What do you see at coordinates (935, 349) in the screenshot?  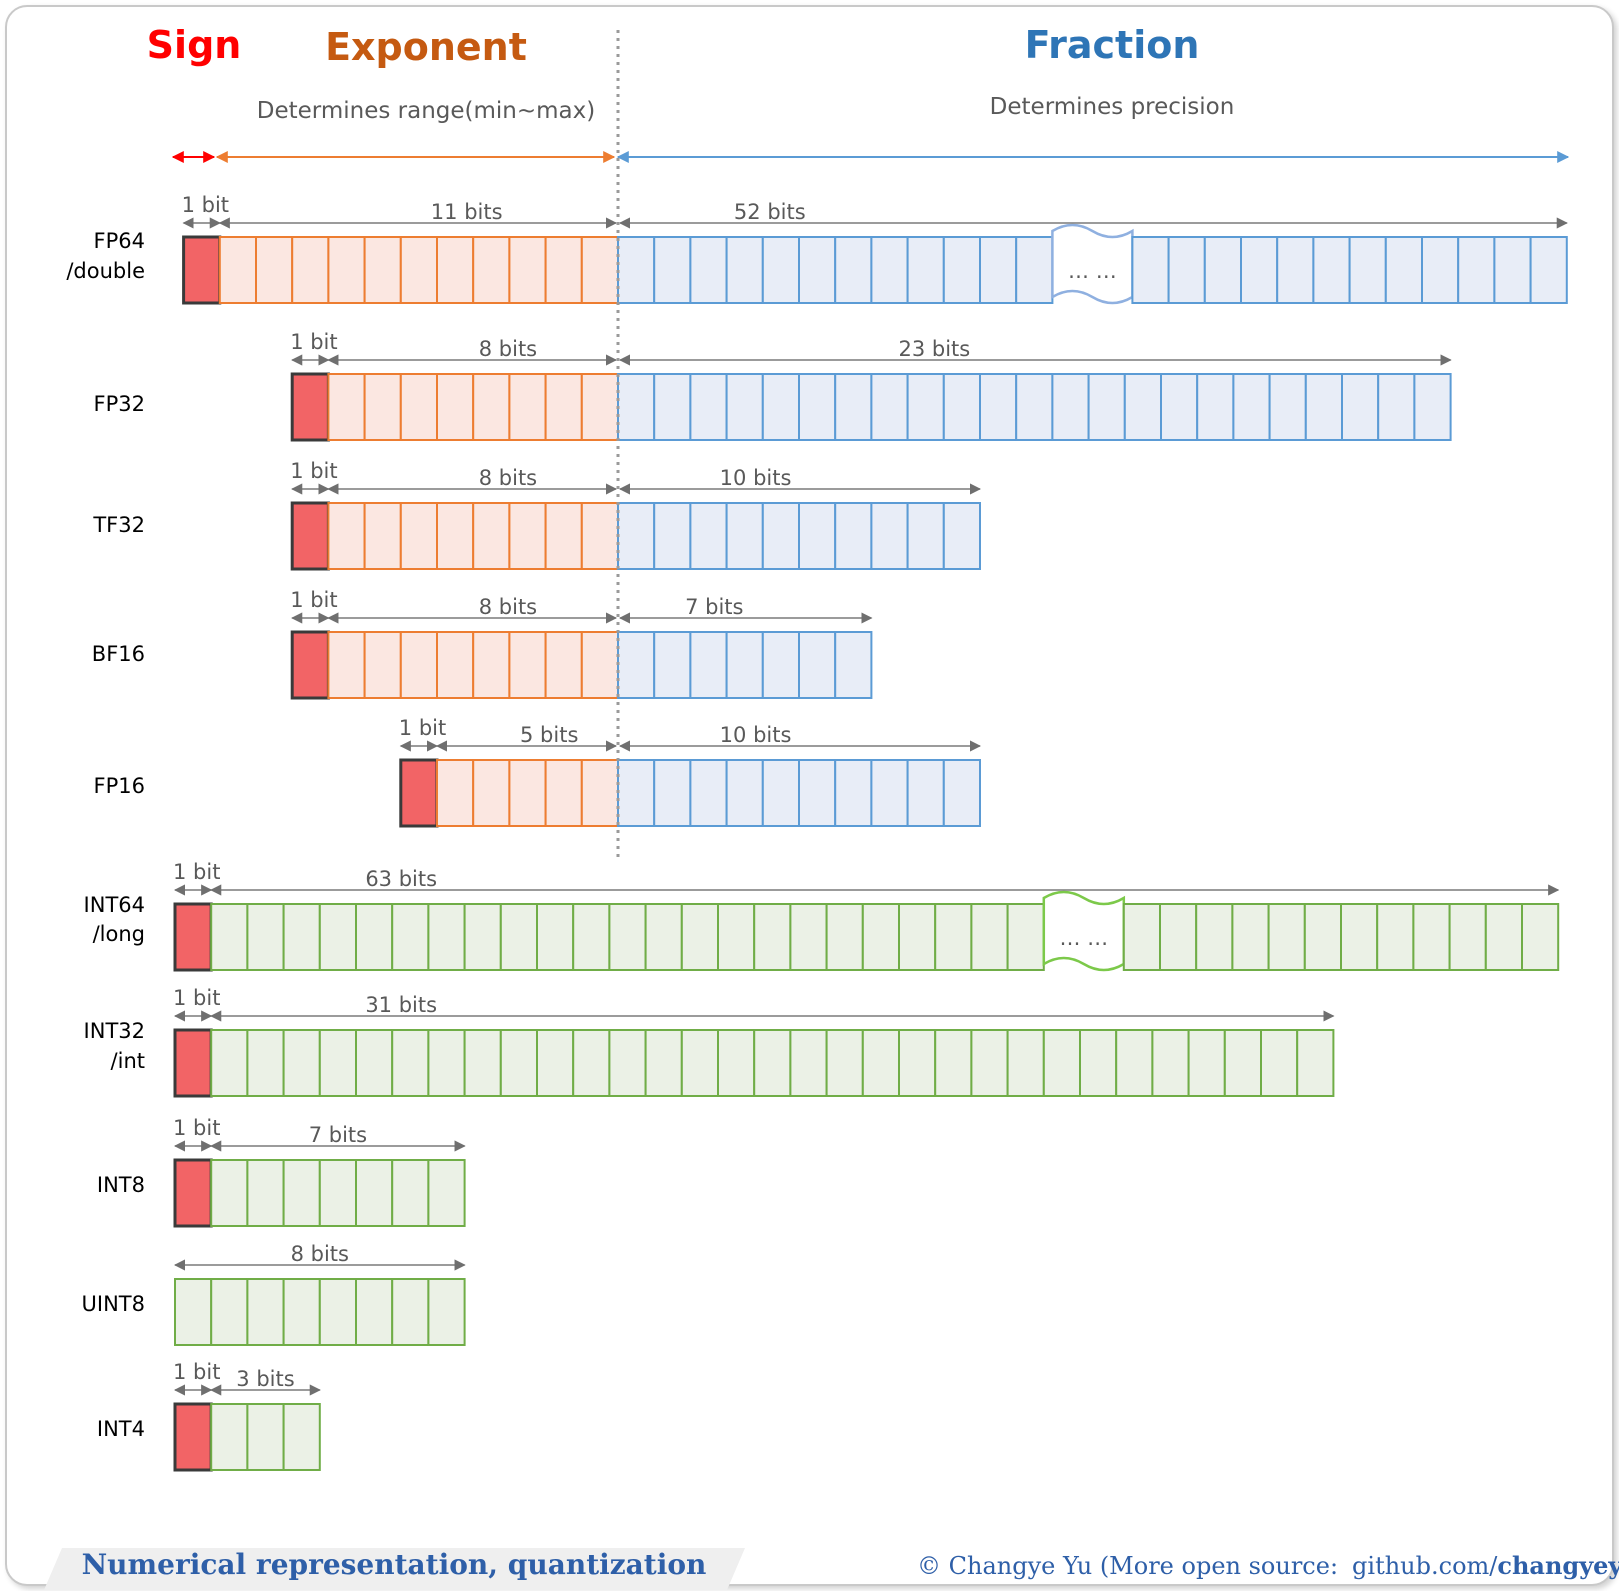 I see `fraction-bit-label: 23 bits` at bounding box center [935, 349].